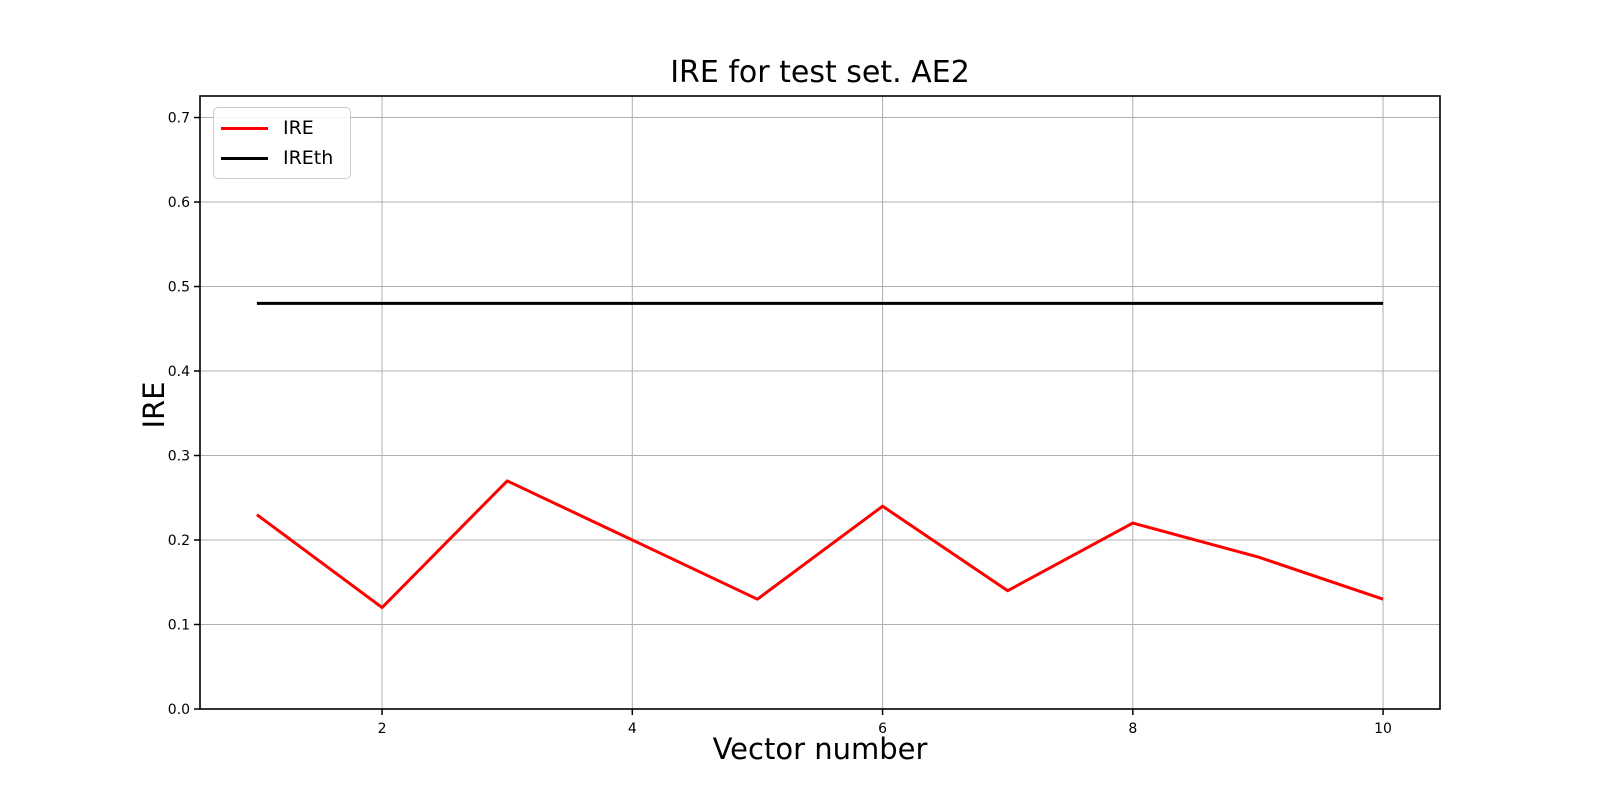 The height and width of the screenshot is (800, 1600). What do you see at coordinates (179, 541) in the screenshot?
I see `y-tick-label: 0.2` at bounding box center [179, 541].